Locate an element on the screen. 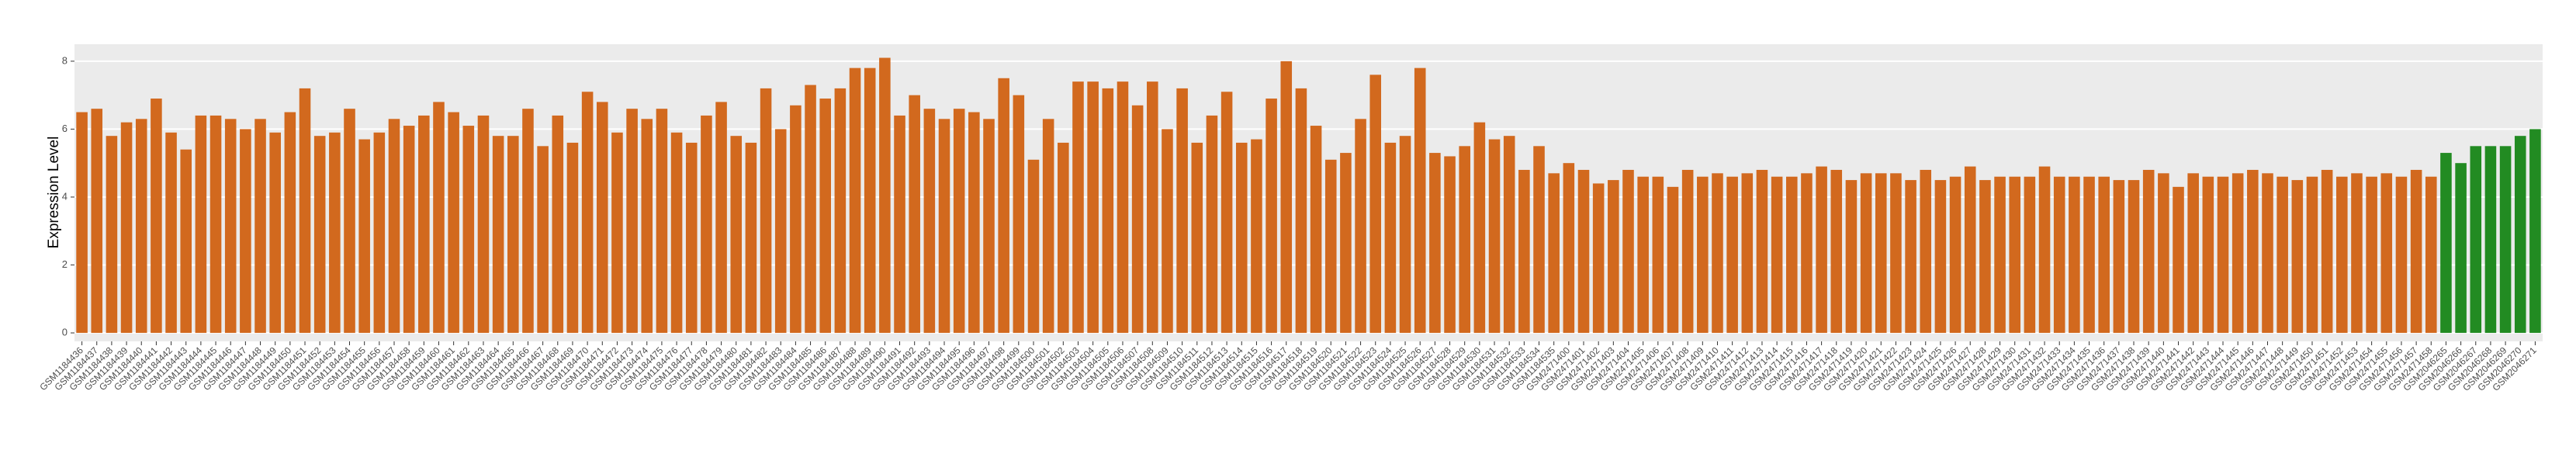 The image size is (2576, 450). y-tick-label: 0 is located at coordinates (65, 332).